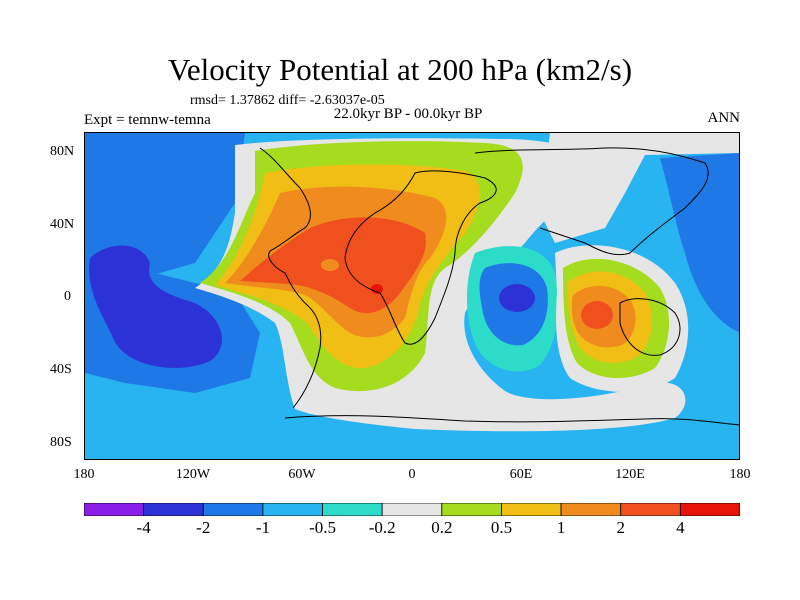  Describe the element at coordinates (155, 306) in the screenshot. I see `field-neg-core-pacific` at that location.